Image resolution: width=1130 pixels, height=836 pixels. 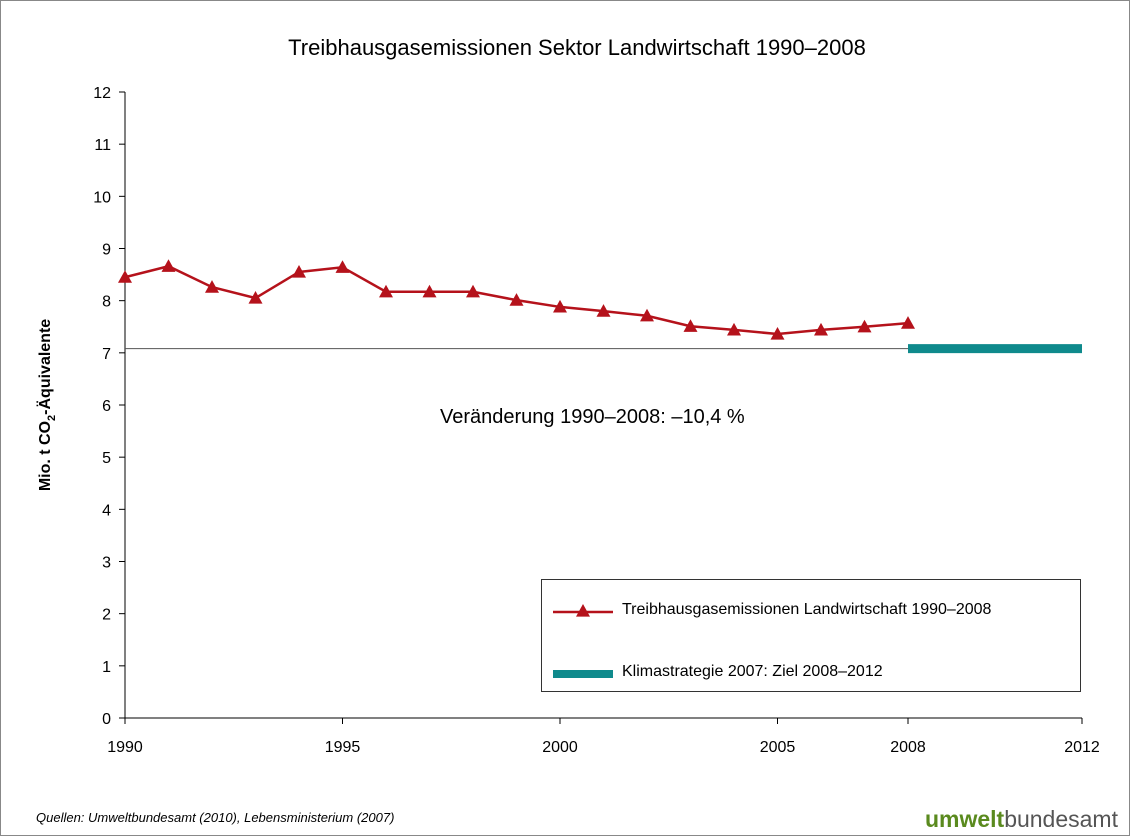 I want to click on y-tick-label: 7, so click(x=106, y=354).